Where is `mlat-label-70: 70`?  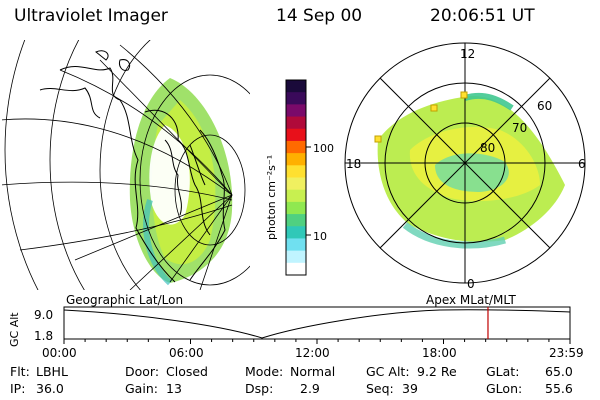 mlat-label-70: 70 is located at coordinates (519, 128).